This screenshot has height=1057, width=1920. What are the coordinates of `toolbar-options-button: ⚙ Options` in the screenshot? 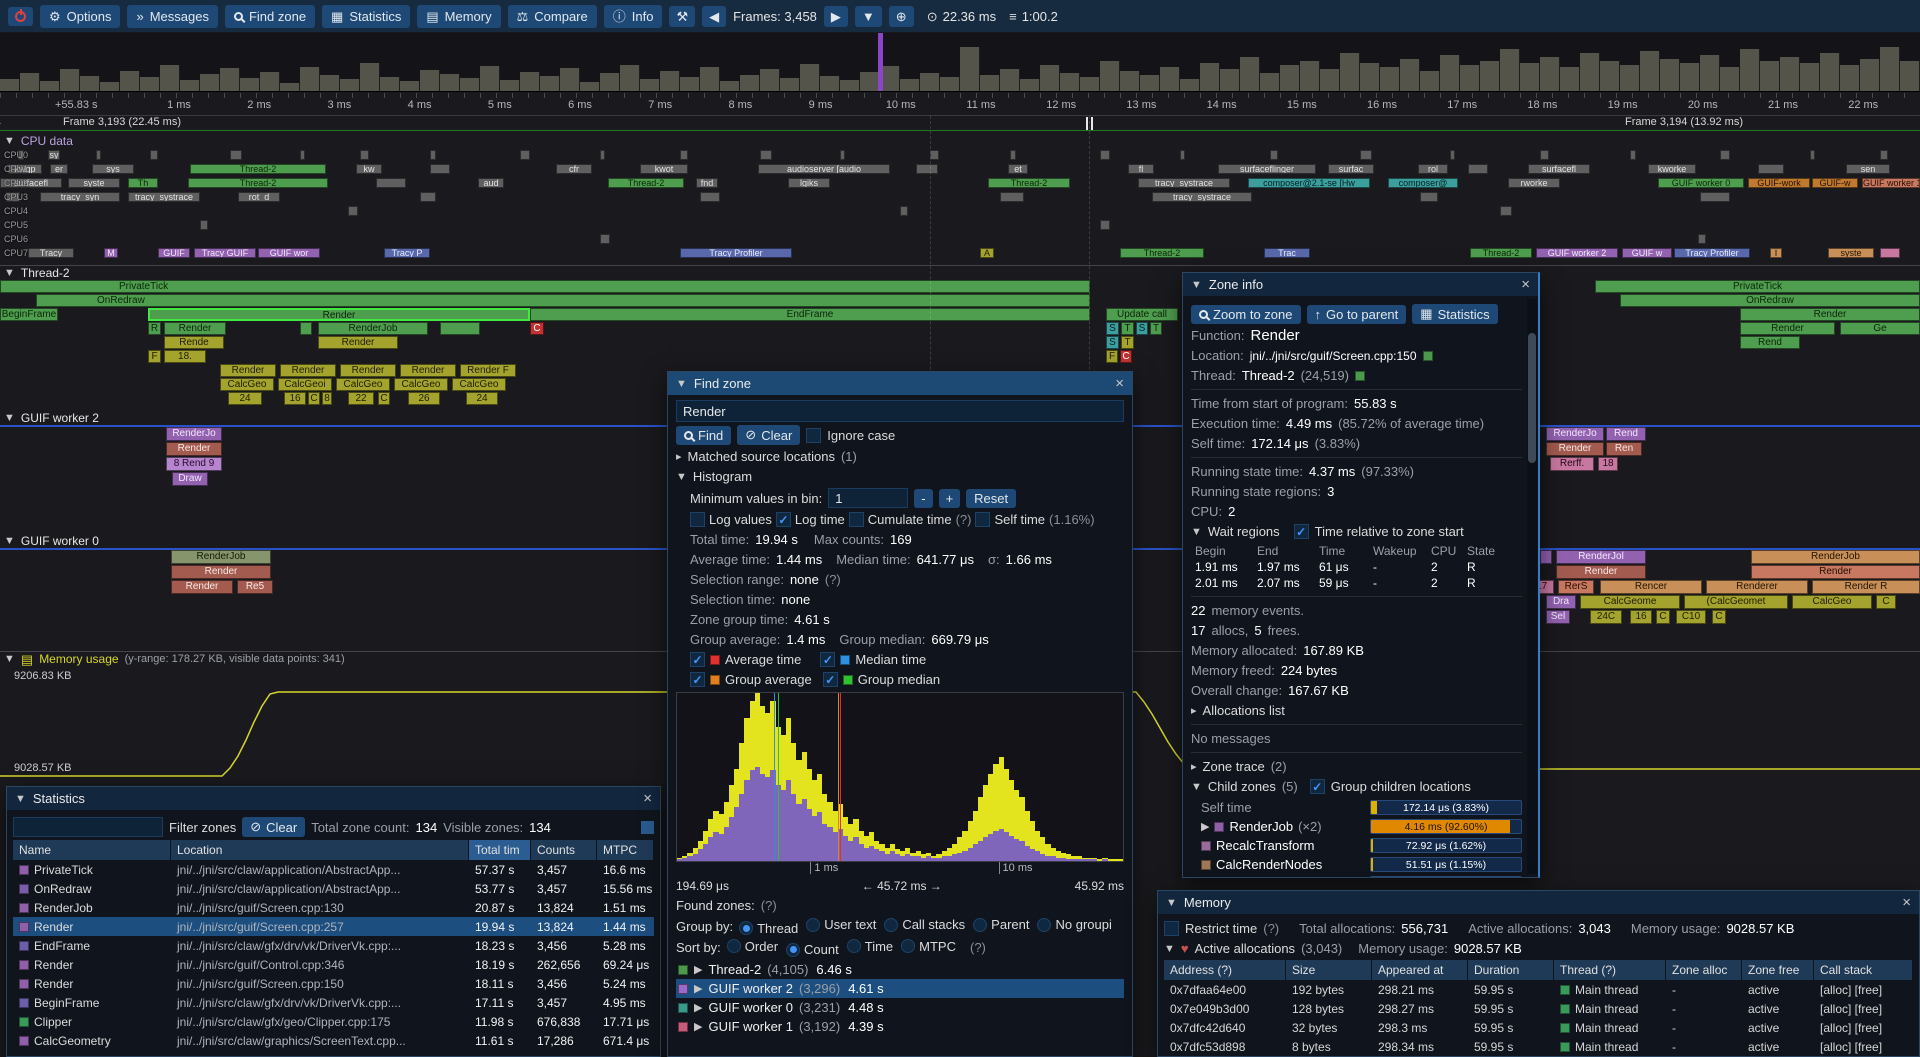 It's located at (80, 16).